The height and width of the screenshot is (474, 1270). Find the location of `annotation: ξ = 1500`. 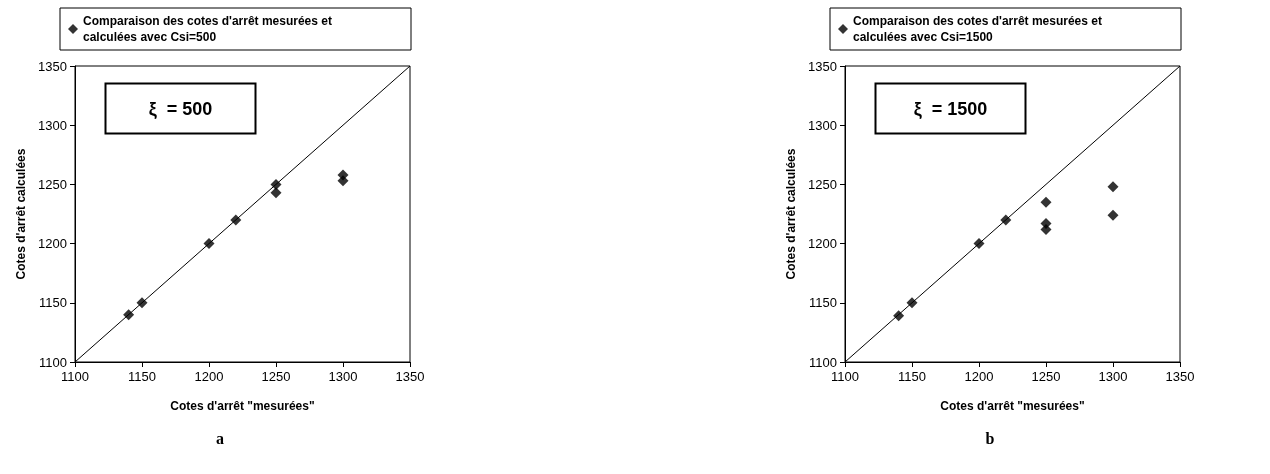

annotation: ξ = 1500 is located at coordinates (950, 109).